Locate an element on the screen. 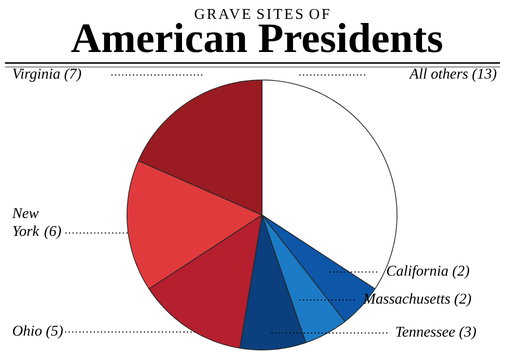  slice-label: Tennessee is located at coordinates (425, 331).